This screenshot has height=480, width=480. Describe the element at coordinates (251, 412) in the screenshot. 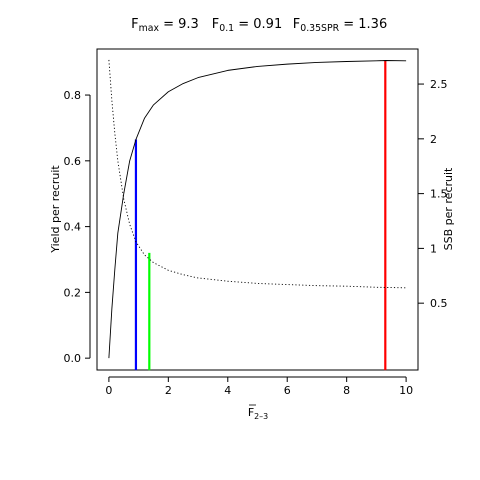

I see `x-axis-label-text-symbol: F` at that location.